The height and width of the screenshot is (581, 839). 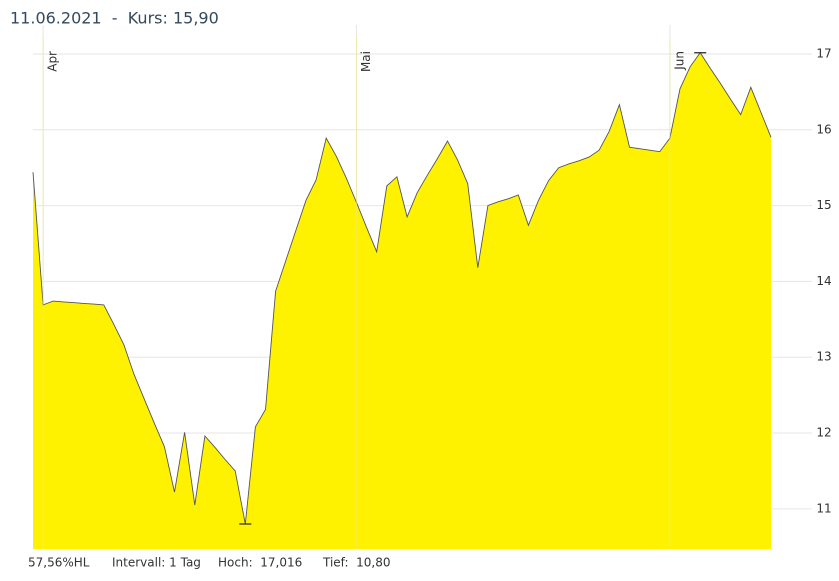 What do you see at coordinates (823, 281) in the screenshot?
I see `y-tick-label: 14` at bounding box center [823, 281].